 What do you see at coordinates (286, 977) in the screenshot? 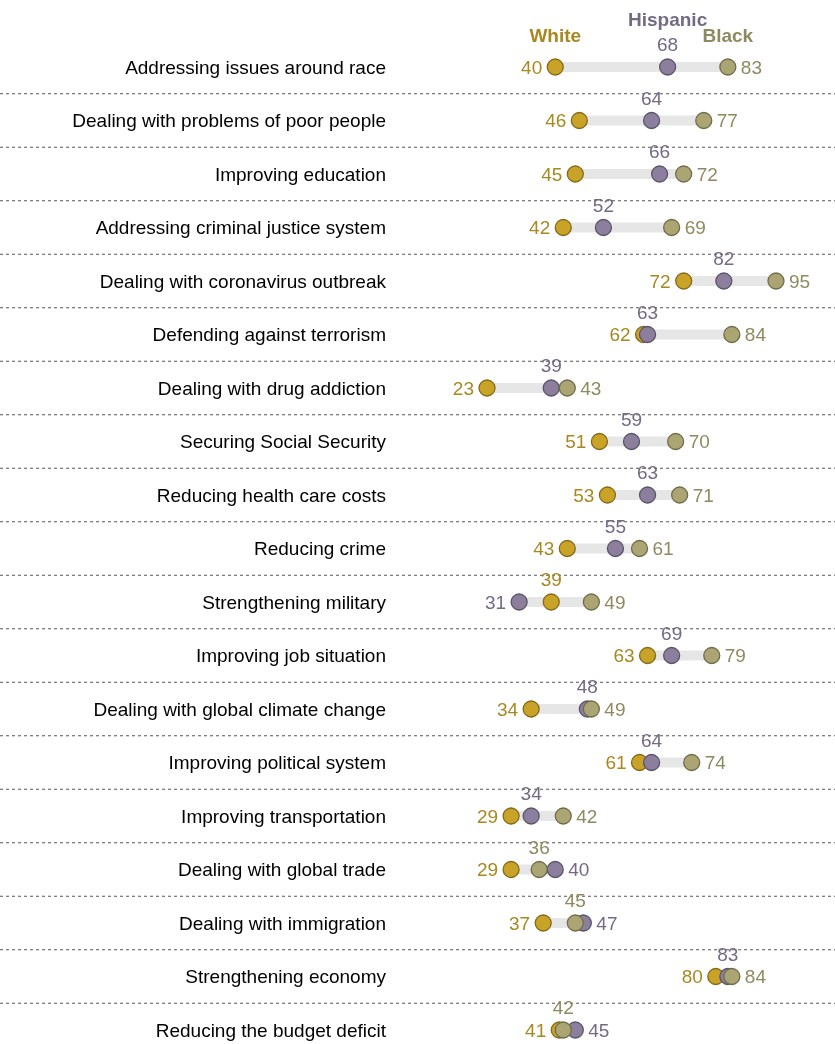
I see `y-tick-label: Strengthening economy` at bounding box center [286, 977].